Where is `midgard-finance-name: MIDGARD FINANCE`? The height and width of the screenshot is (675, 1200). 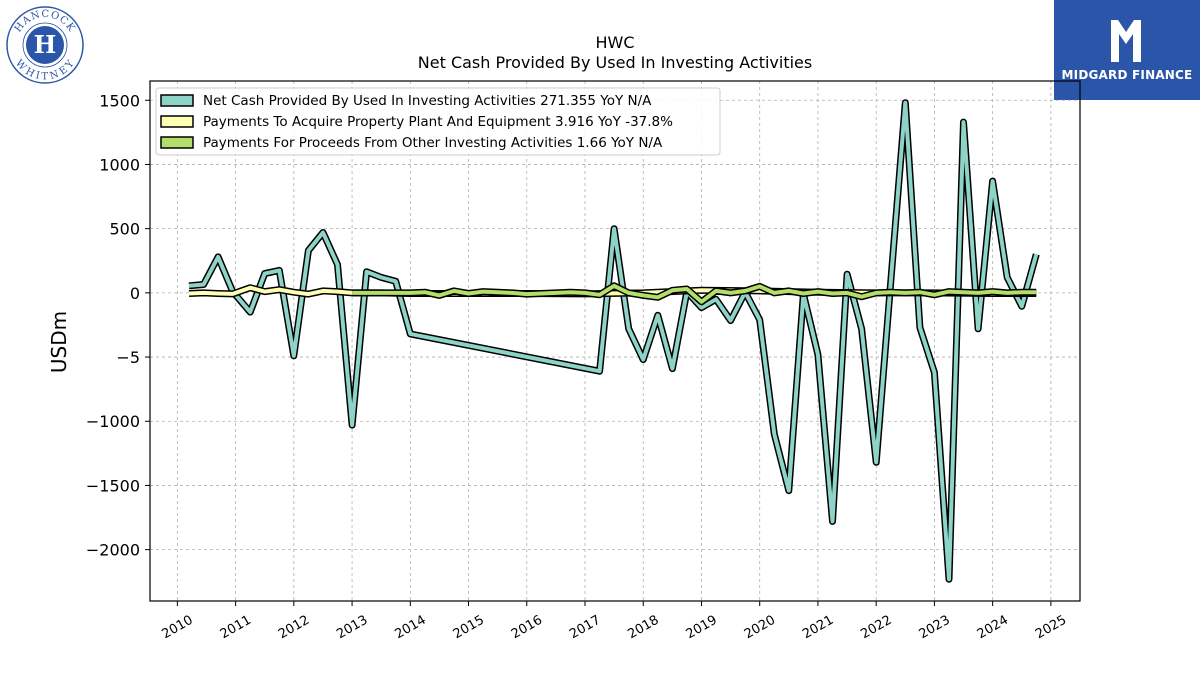 midgard-finance-name: MIDGARD FINANCE is located at coordinates (1127, 75).